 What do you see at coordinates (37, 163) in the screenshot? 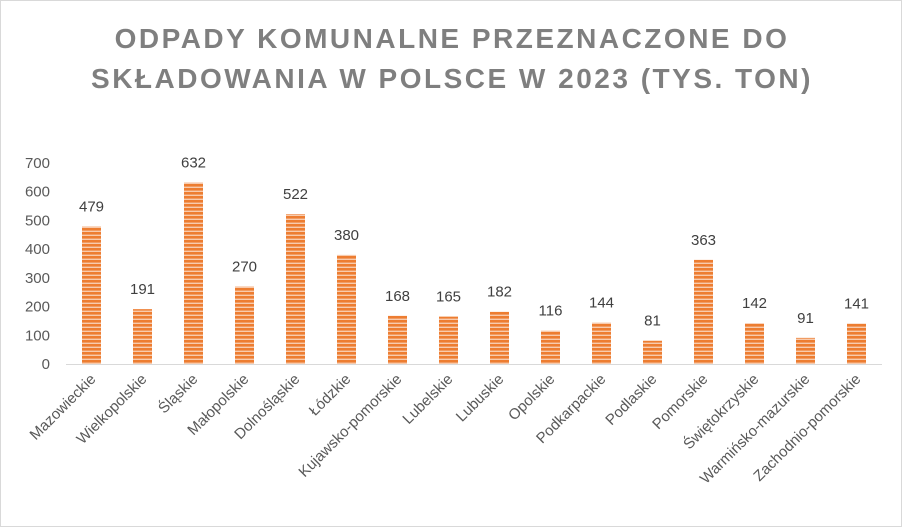
I see `y-tick-label: 700` at bounding box center [37, 163].